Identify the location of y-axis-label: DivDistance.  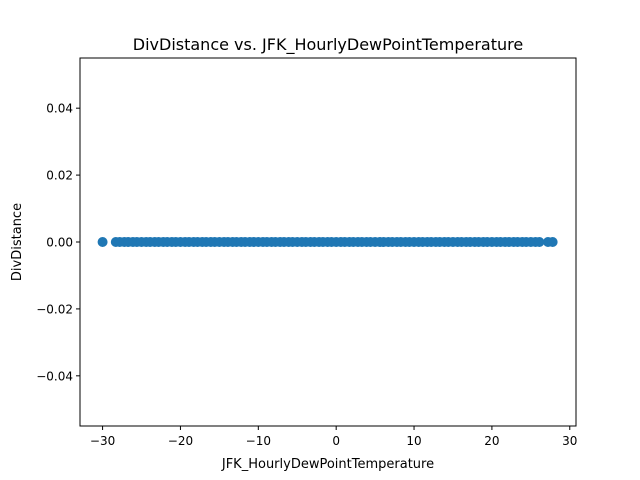
(17, 242).